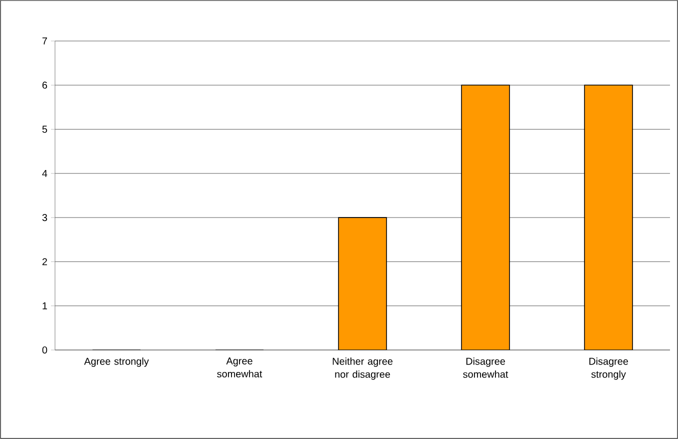  Describe the element at coordinates (362, 369) in the screenshot. I see `x-tick-label: Neither agree nor disagree` at that location.